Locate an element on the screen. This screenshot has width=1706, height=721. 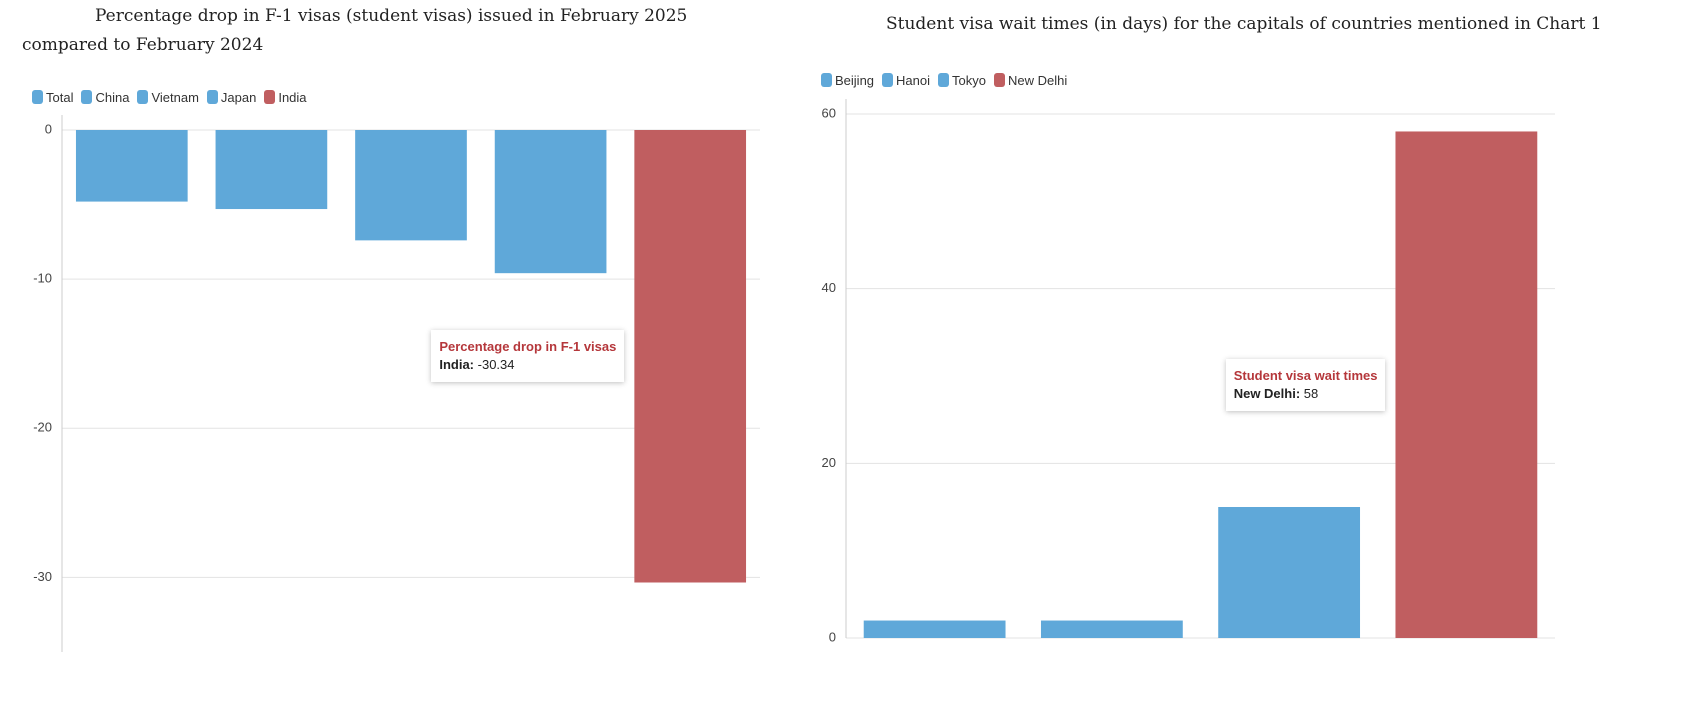
legend-item: Beijing is located at coordinates (847, 80).